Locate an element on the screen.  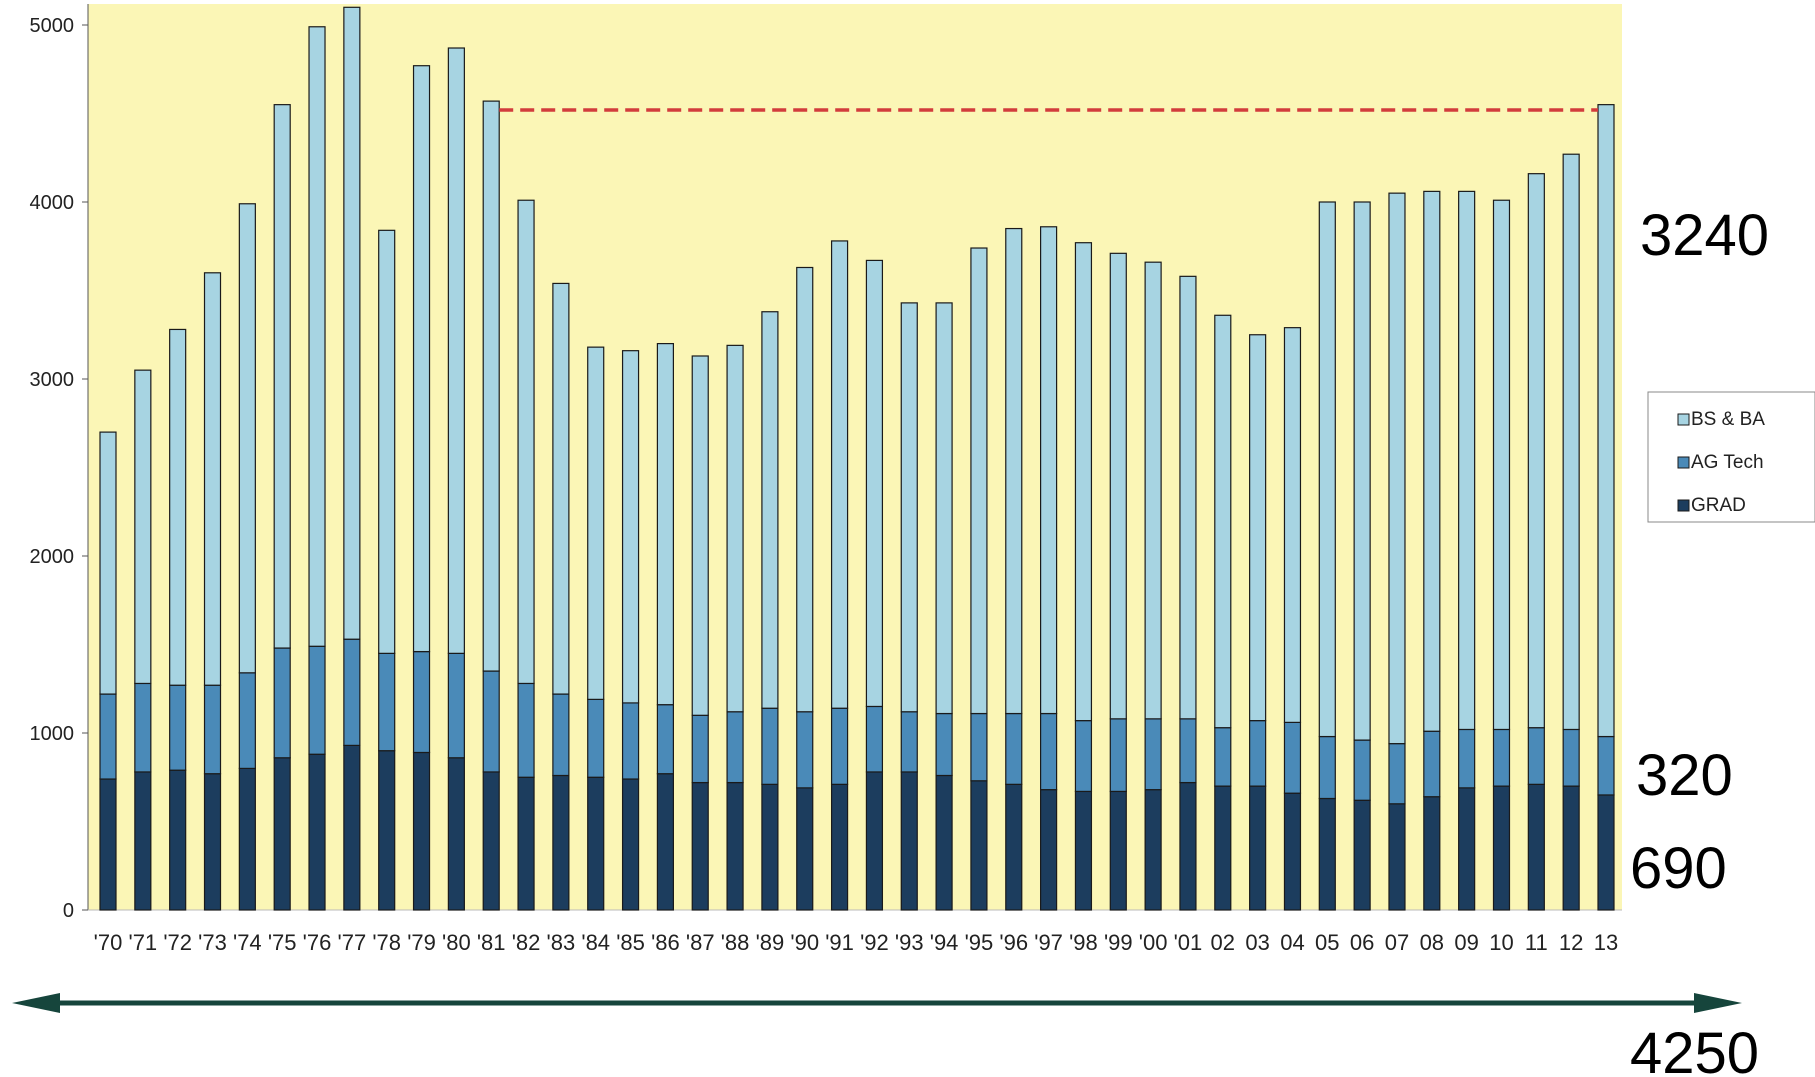
x-tick-label: '95 is located at coordinates (979, 942).